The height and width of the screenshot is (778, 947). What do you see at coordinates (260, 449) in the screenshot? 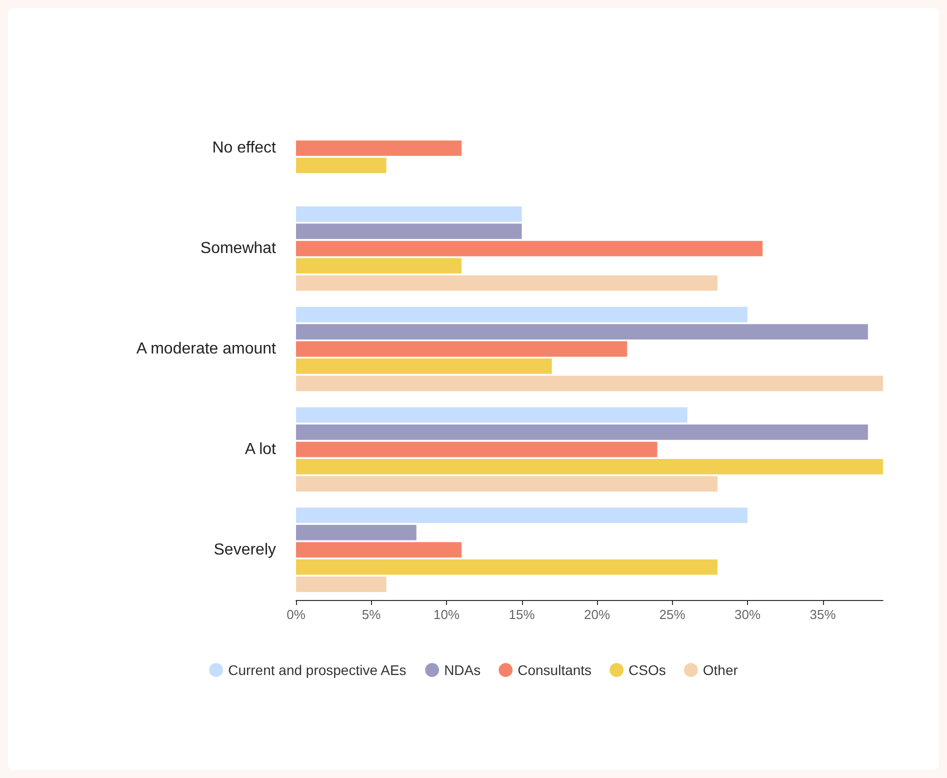
I see `y-tick-label: A lot` at bounding box center [260, 449].